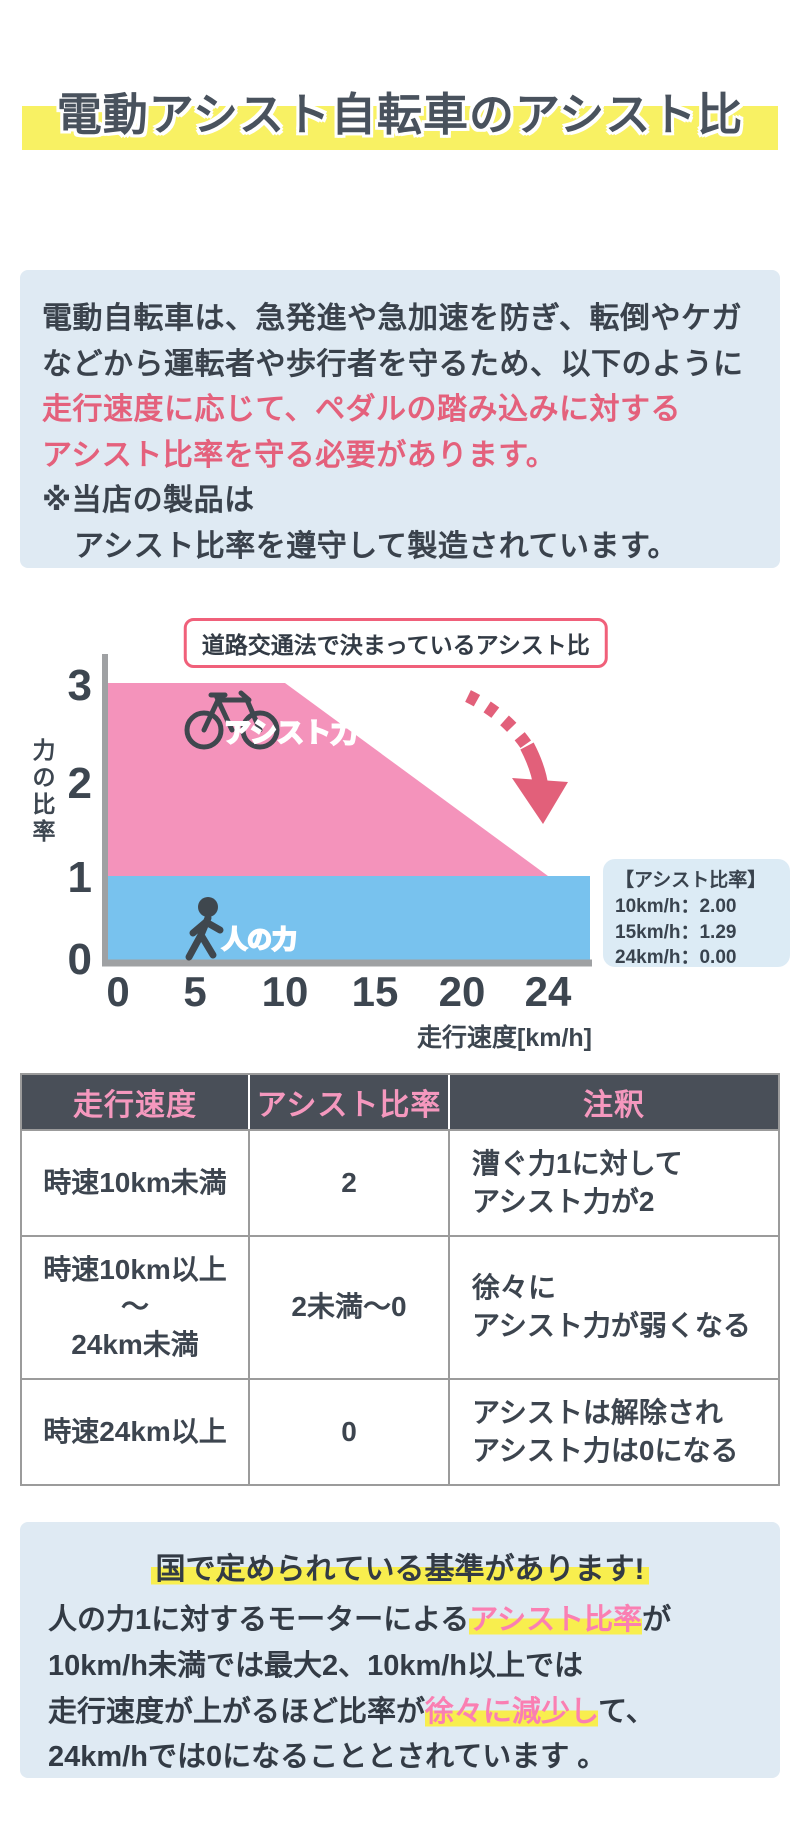 The width and height of the screenshot is (800, 1828). I want to click on human-area-label: 人の力, so click(259, 940).